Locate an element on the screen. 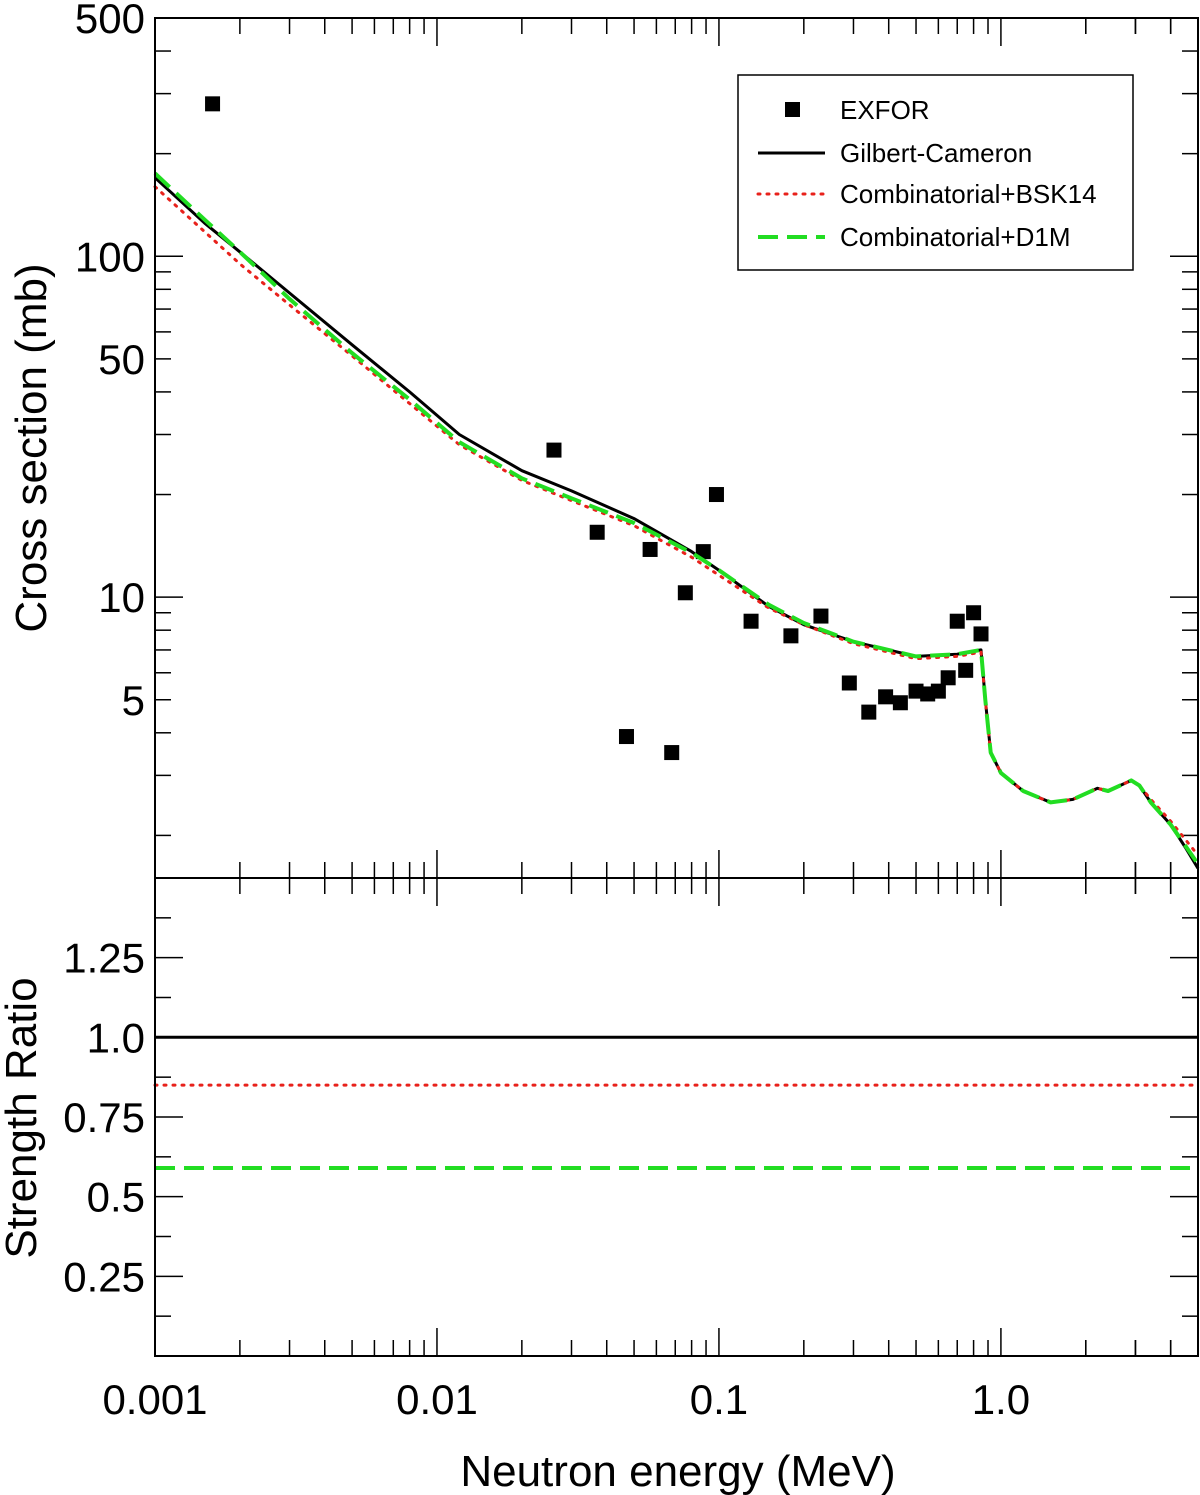  x-tick-labels: 0.001 0.01 0.1 1.0 is located at coordinates (566, 1399).